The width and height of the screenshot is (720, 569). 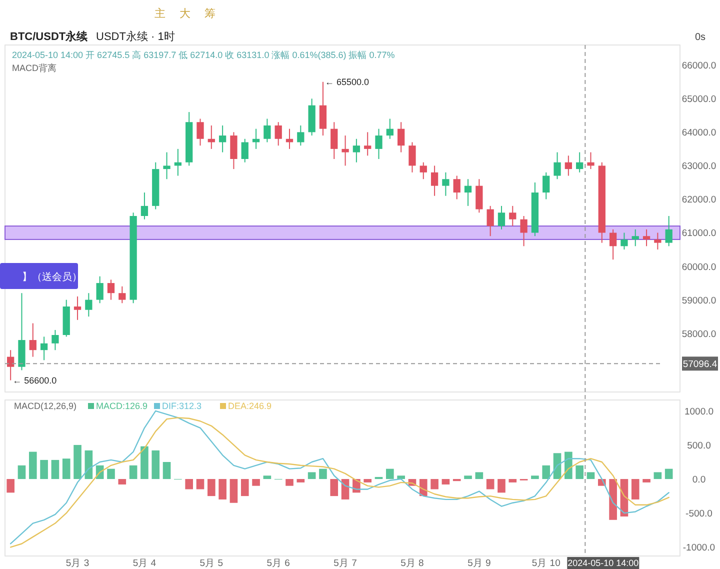 What do you see at coordinates (203, 55) in the screenshot?
I see `annotation: 2024-05-10 14:00 开 62745.5 高 63197.7 低 62714.0 收 63131.0 涨幅 0.61%(385.6) 振幅 0.77%` at bounding box center [203, 55].